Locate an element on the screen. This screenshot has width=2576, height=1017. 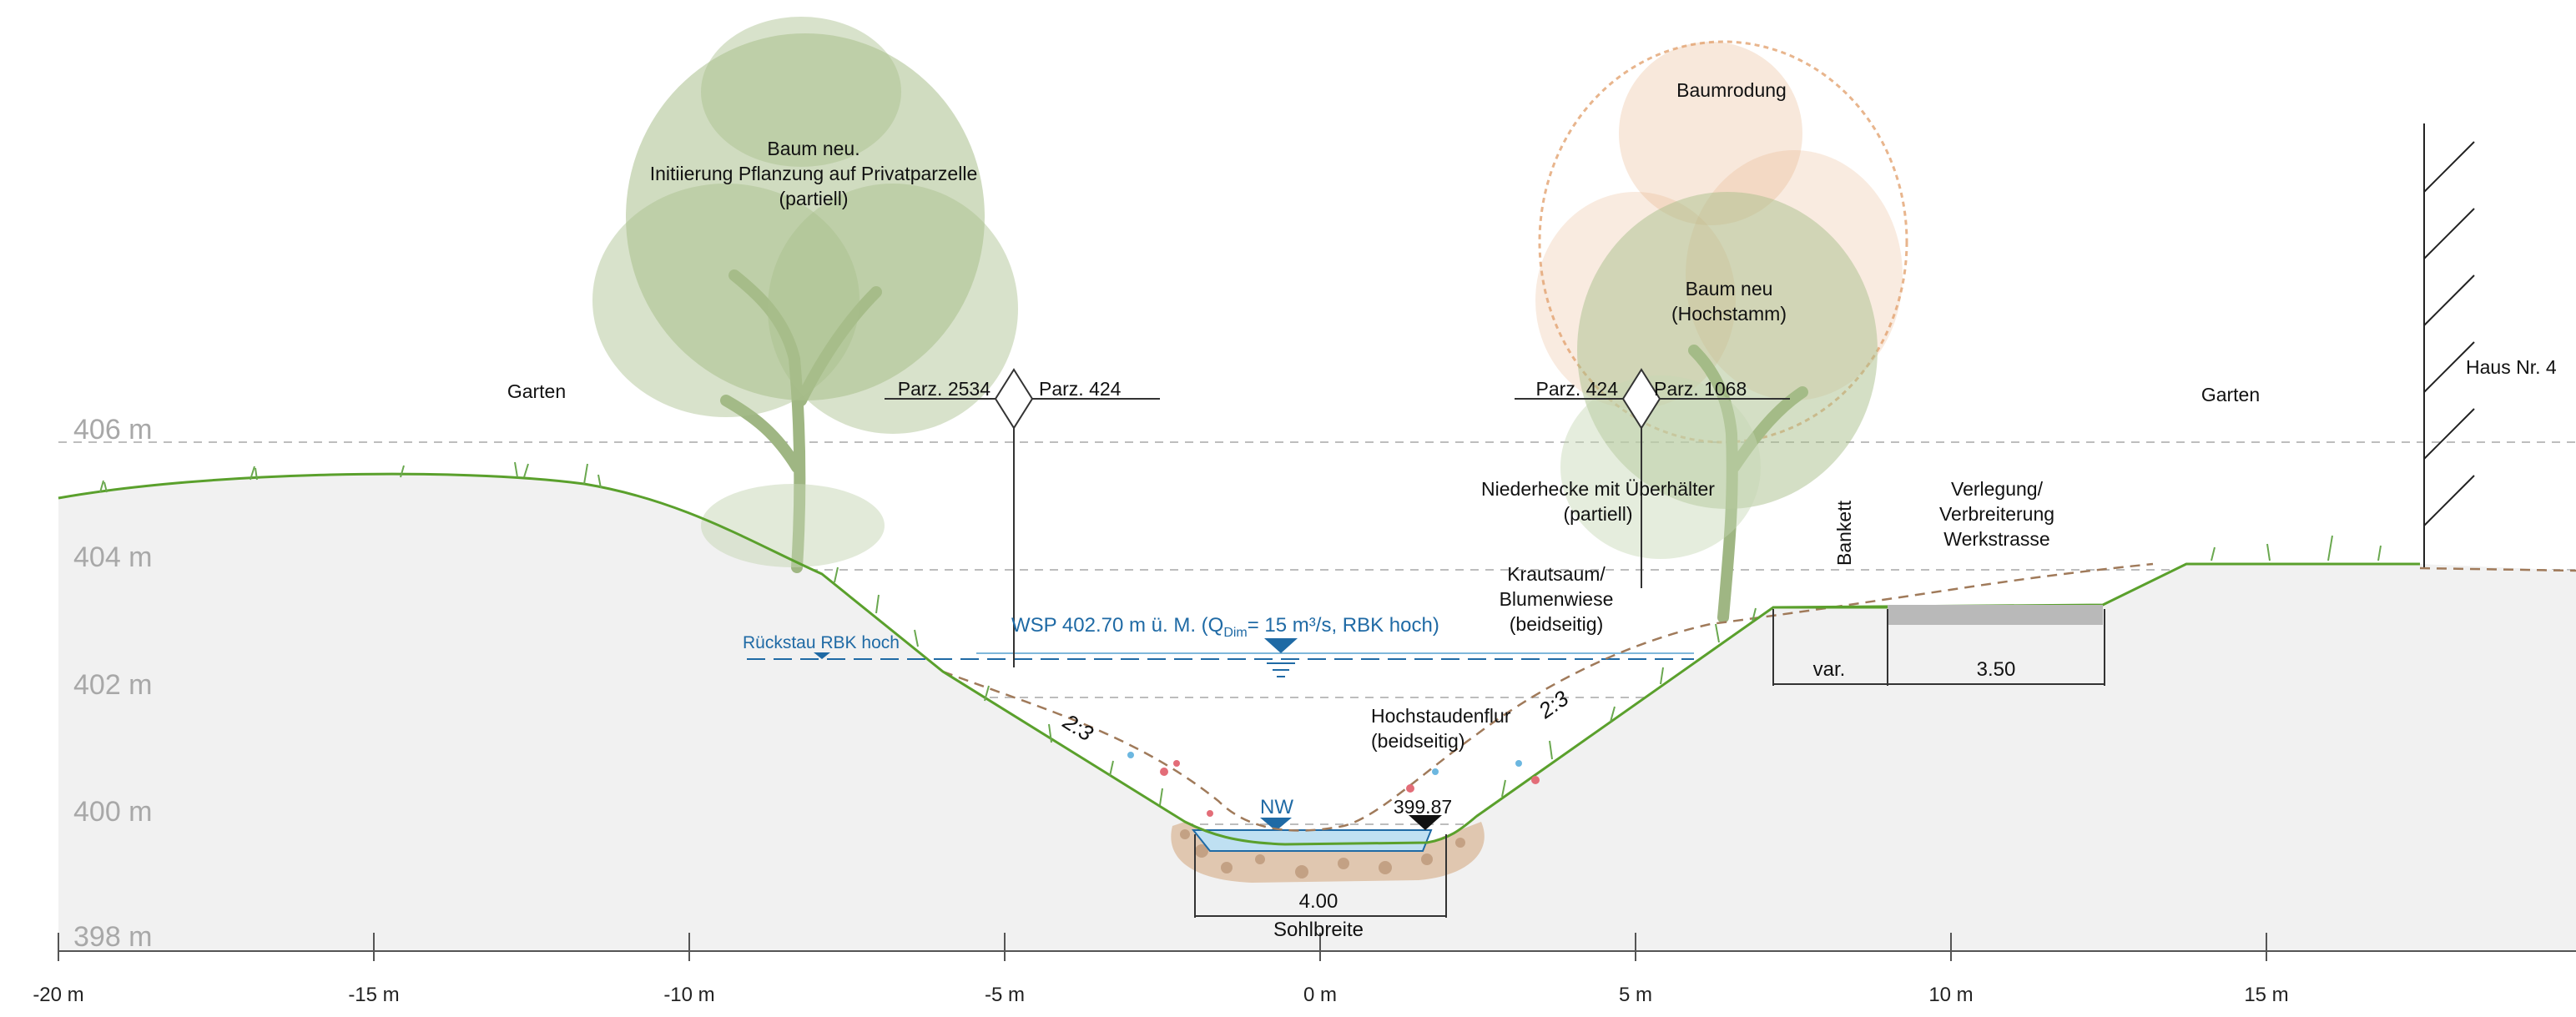
x-tick-label: 15 m is located at coordinates (2266, 995).